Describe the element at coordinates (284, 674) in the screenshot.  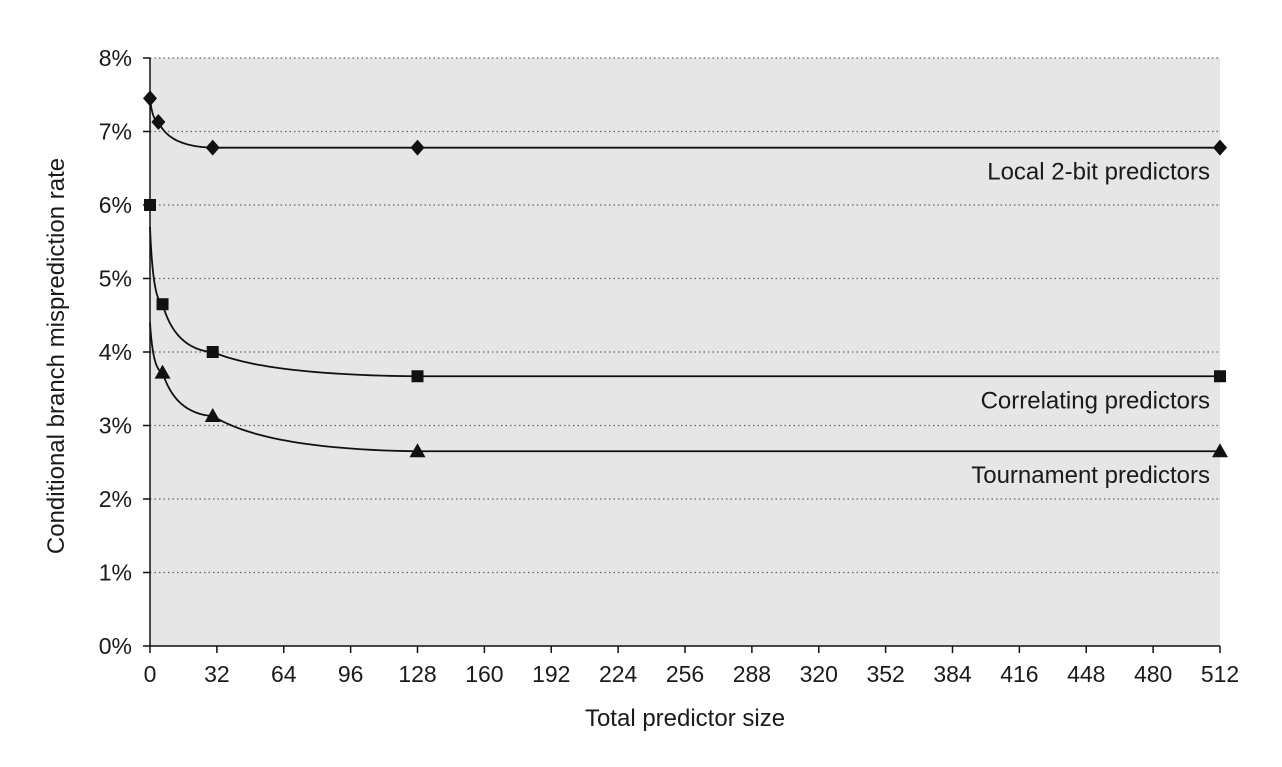
I see `x-tick-label: 64` at that location.